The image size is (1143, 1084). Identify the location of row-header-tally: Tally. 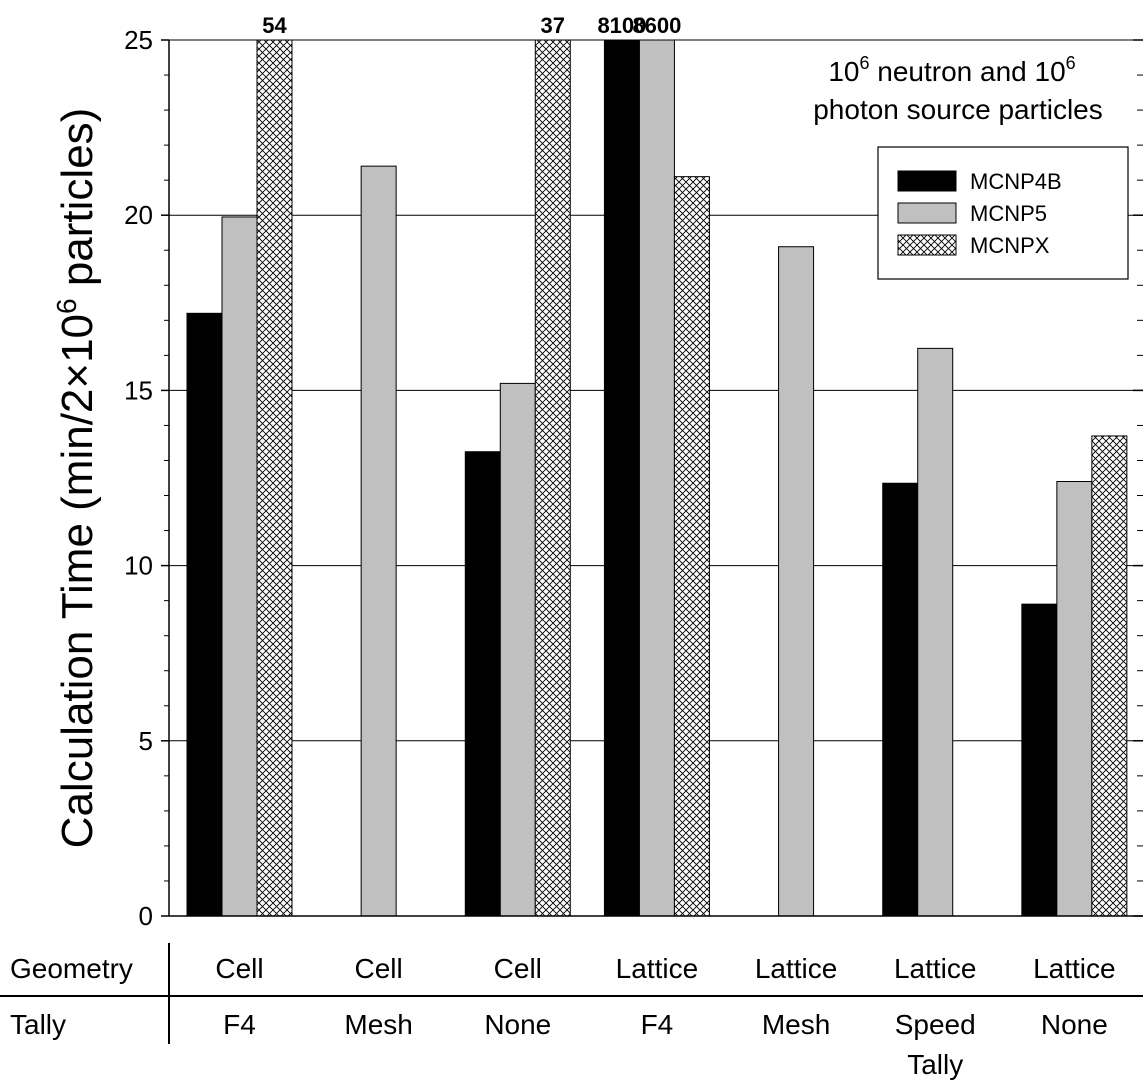
(38, 1024).